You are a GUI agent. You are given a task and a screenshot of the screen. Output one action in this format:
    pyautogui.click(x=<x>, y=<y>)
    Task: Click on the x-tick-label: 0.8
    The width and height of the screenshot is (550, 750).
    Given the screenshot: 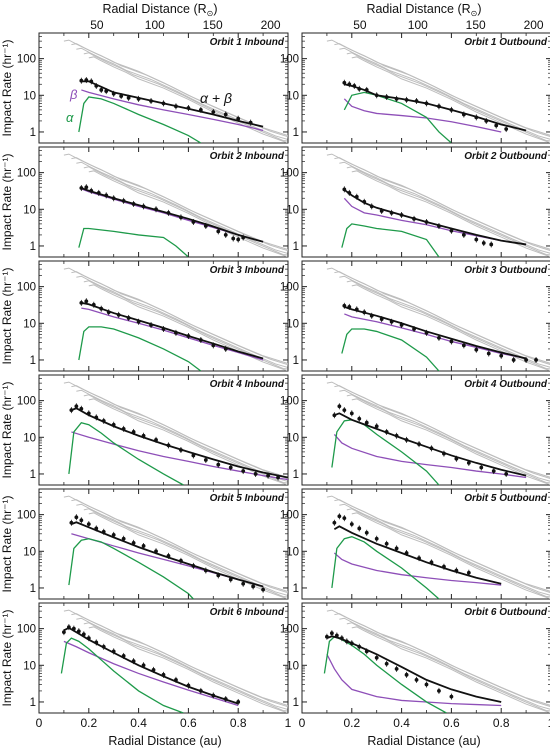 What is the action you would take?
    pyautogui.click(x=238, y=723)
    